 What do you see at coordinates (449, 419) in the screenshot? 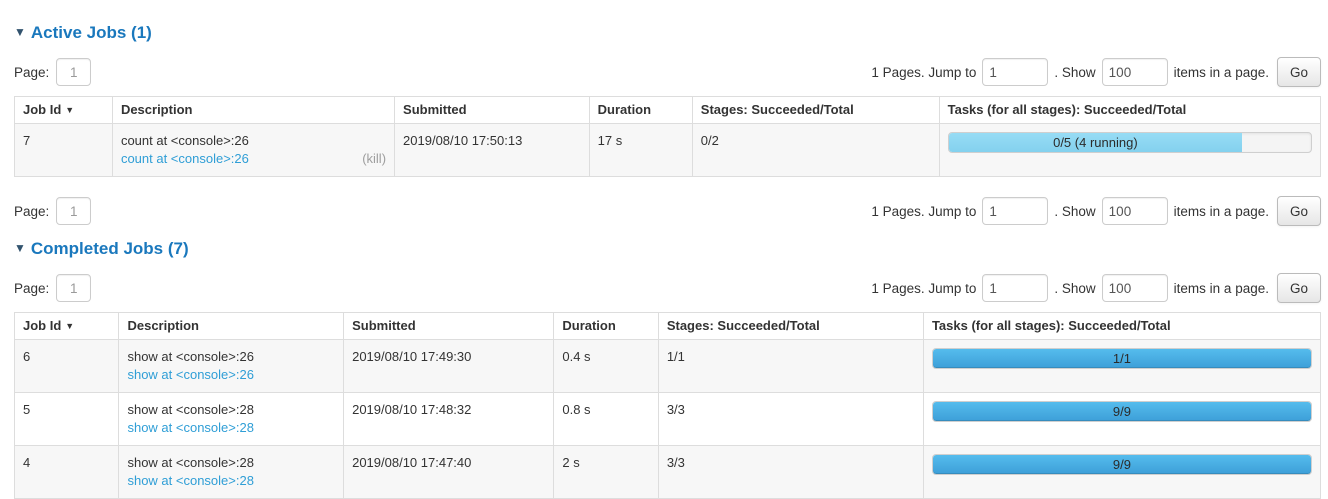
I see `submitted-cell: 2019/08/10 17:48:32` at bounding box center [449, 419].